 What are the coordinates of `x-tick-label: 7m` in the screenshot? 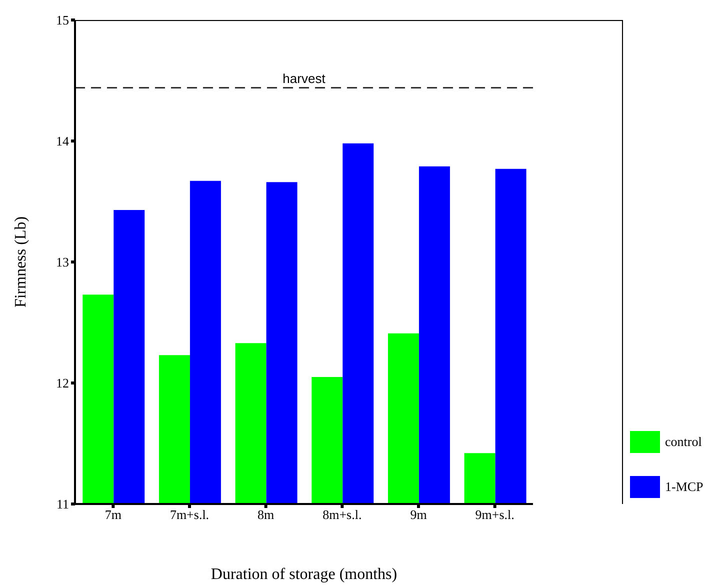 It's located at (113, 514).